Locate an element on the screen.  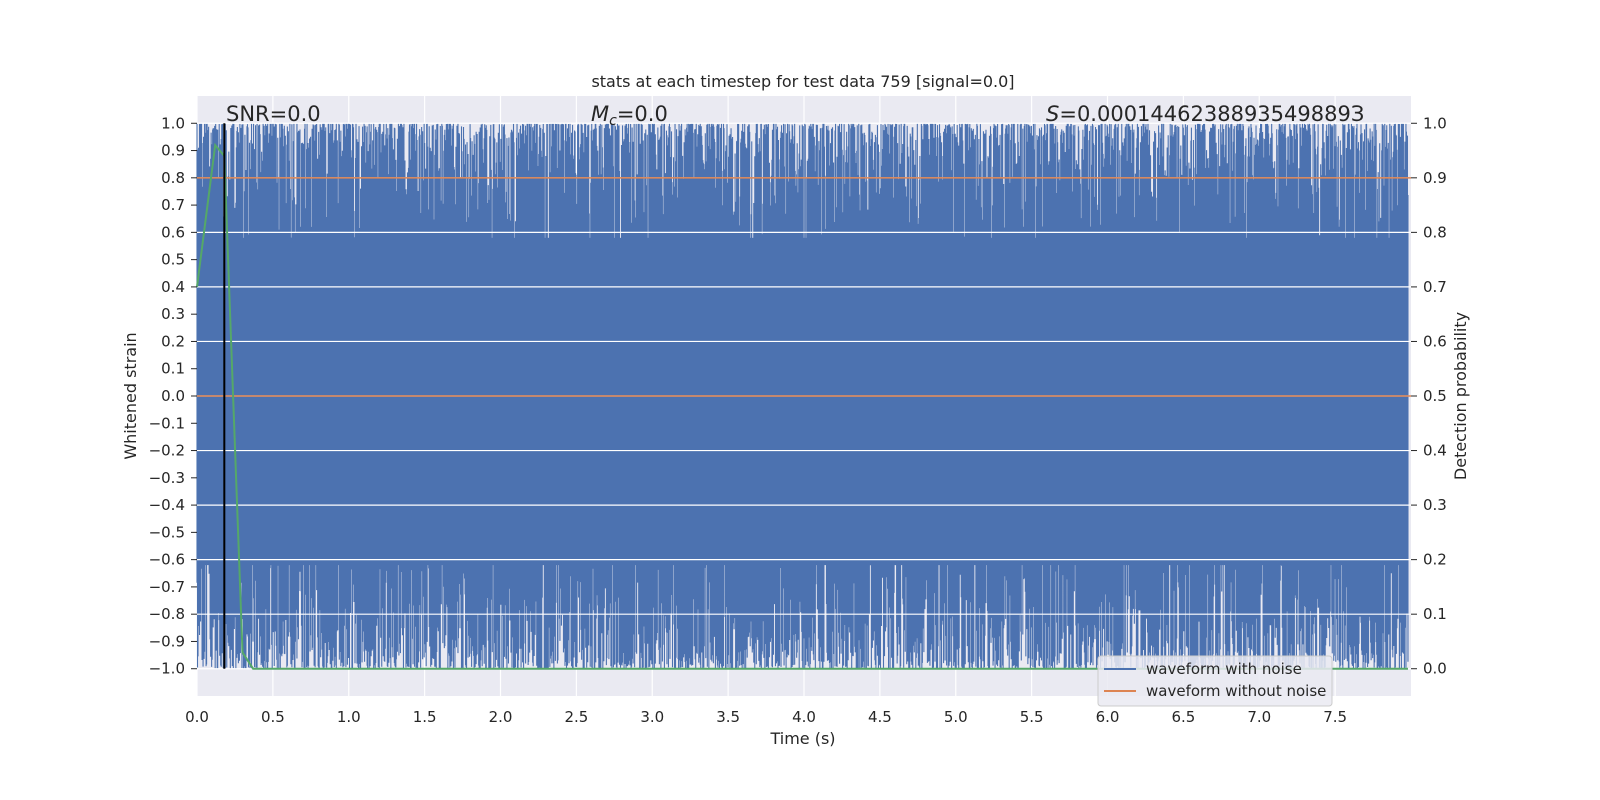
y-tick-label: −0.3 is located at coordinates (167, 478).